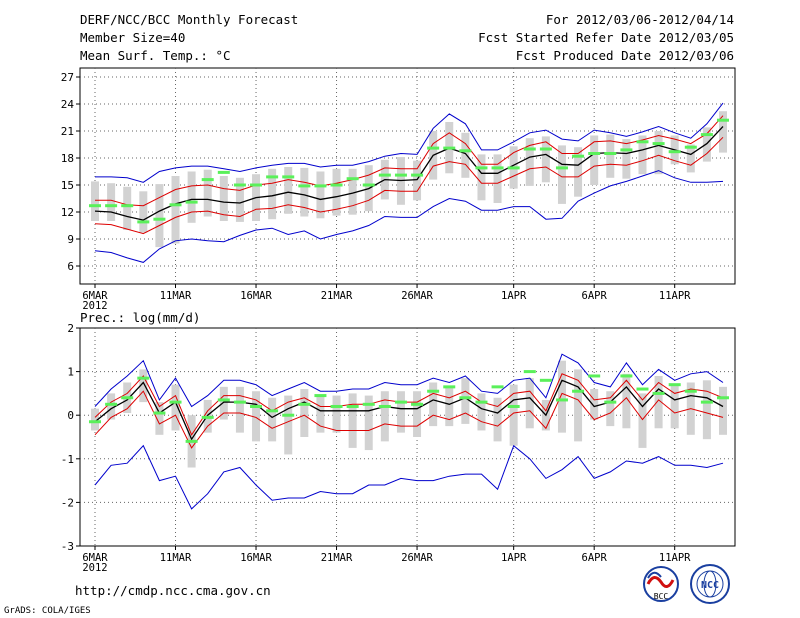 The height and width of the screenshot is (618, 800). I want to click on ncc-logo-meridian, so click(710, 584).